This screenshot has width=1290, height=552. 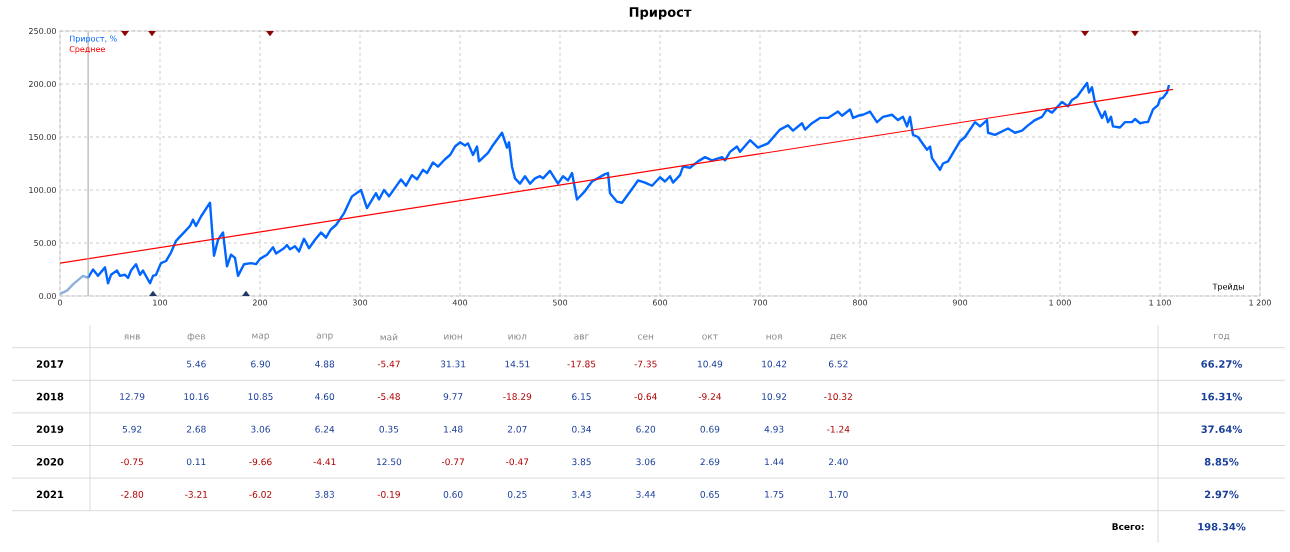 I want to click on data-label: 0.34, so click(x=582, y=429).